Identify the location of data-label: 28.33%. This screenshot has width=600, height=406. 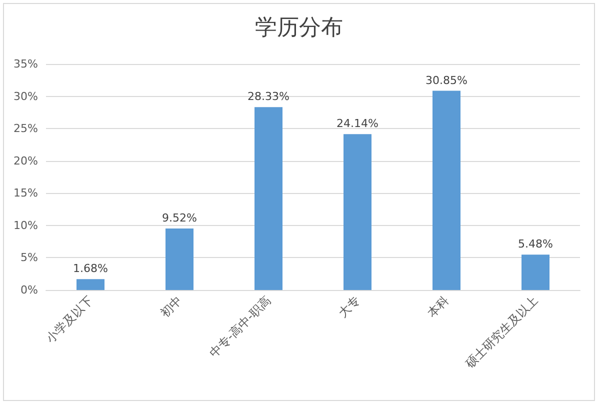
(269, 97).